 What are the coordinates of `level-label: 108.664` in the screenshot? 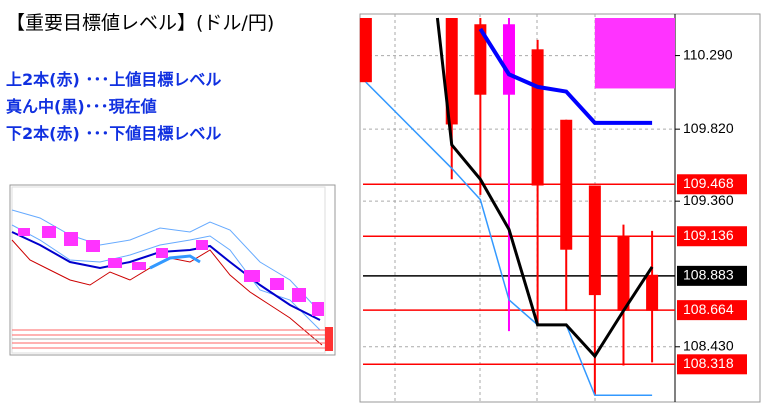 It's located at (708, 309).